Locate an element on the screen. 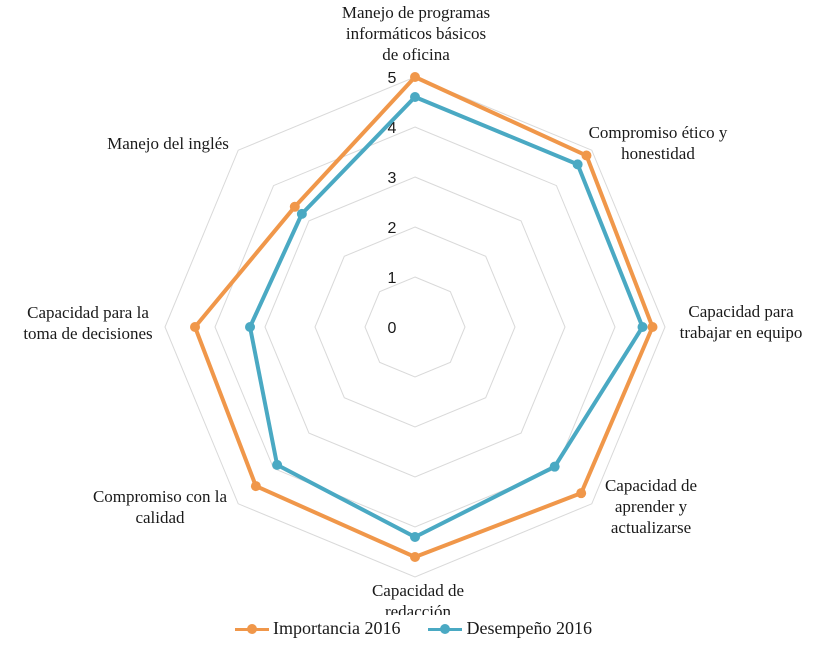  category-label-1-line-1: honestidad is located at coordinates (658, 153).